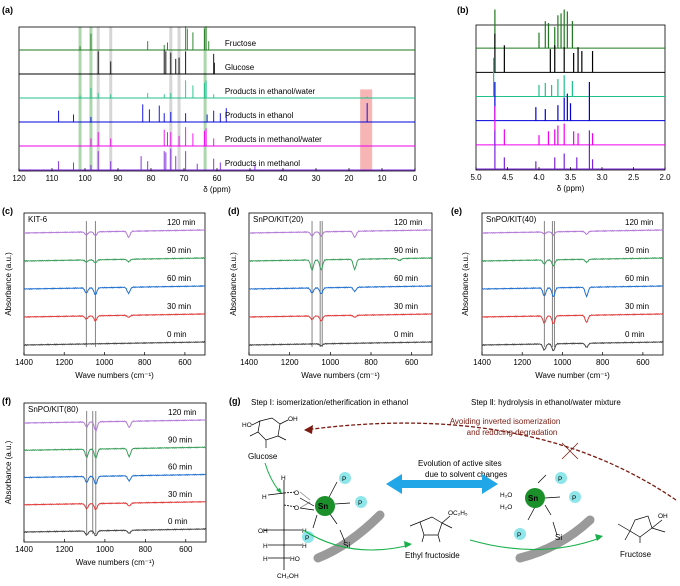 This screenshot has width=680, height=586. I want to click on green-arrowhead-2-icon, so click(408, 544).